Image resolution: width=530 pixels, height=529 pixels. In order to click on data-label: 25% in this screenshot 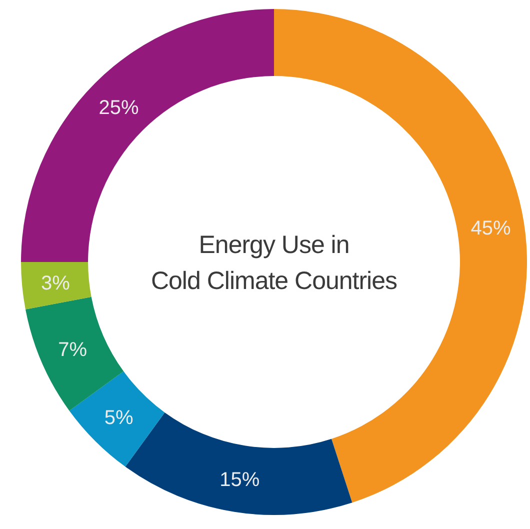, I will do `click(119, 107)`.